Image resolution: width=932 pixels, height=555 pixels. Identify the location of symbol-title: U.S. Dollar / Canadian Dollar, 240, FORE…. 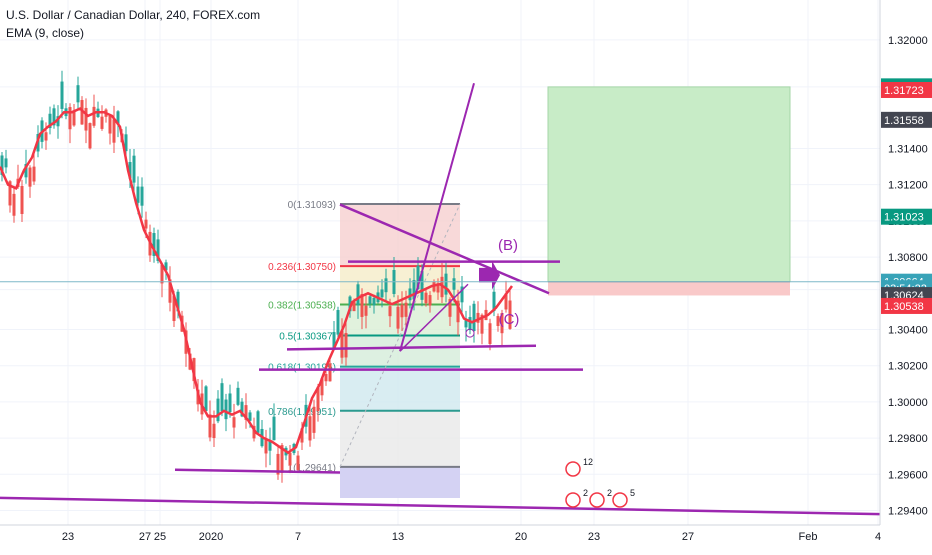
(133, 15).